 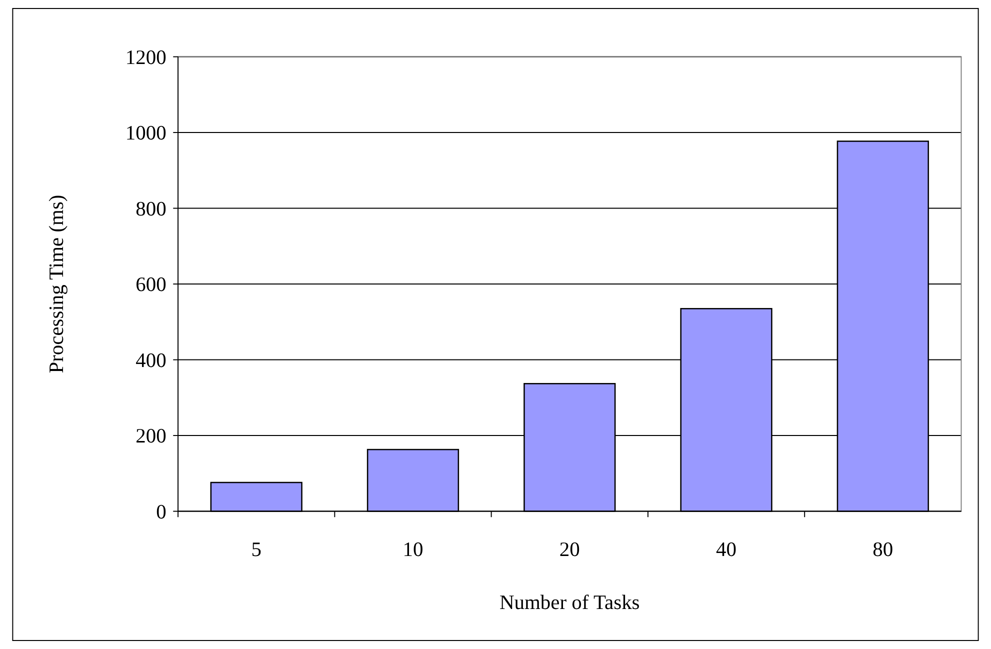 What do you see at coordinates (883, 550) in the screenshot?
I see `x-tick-label: 80` at bounding box center [883, 550].